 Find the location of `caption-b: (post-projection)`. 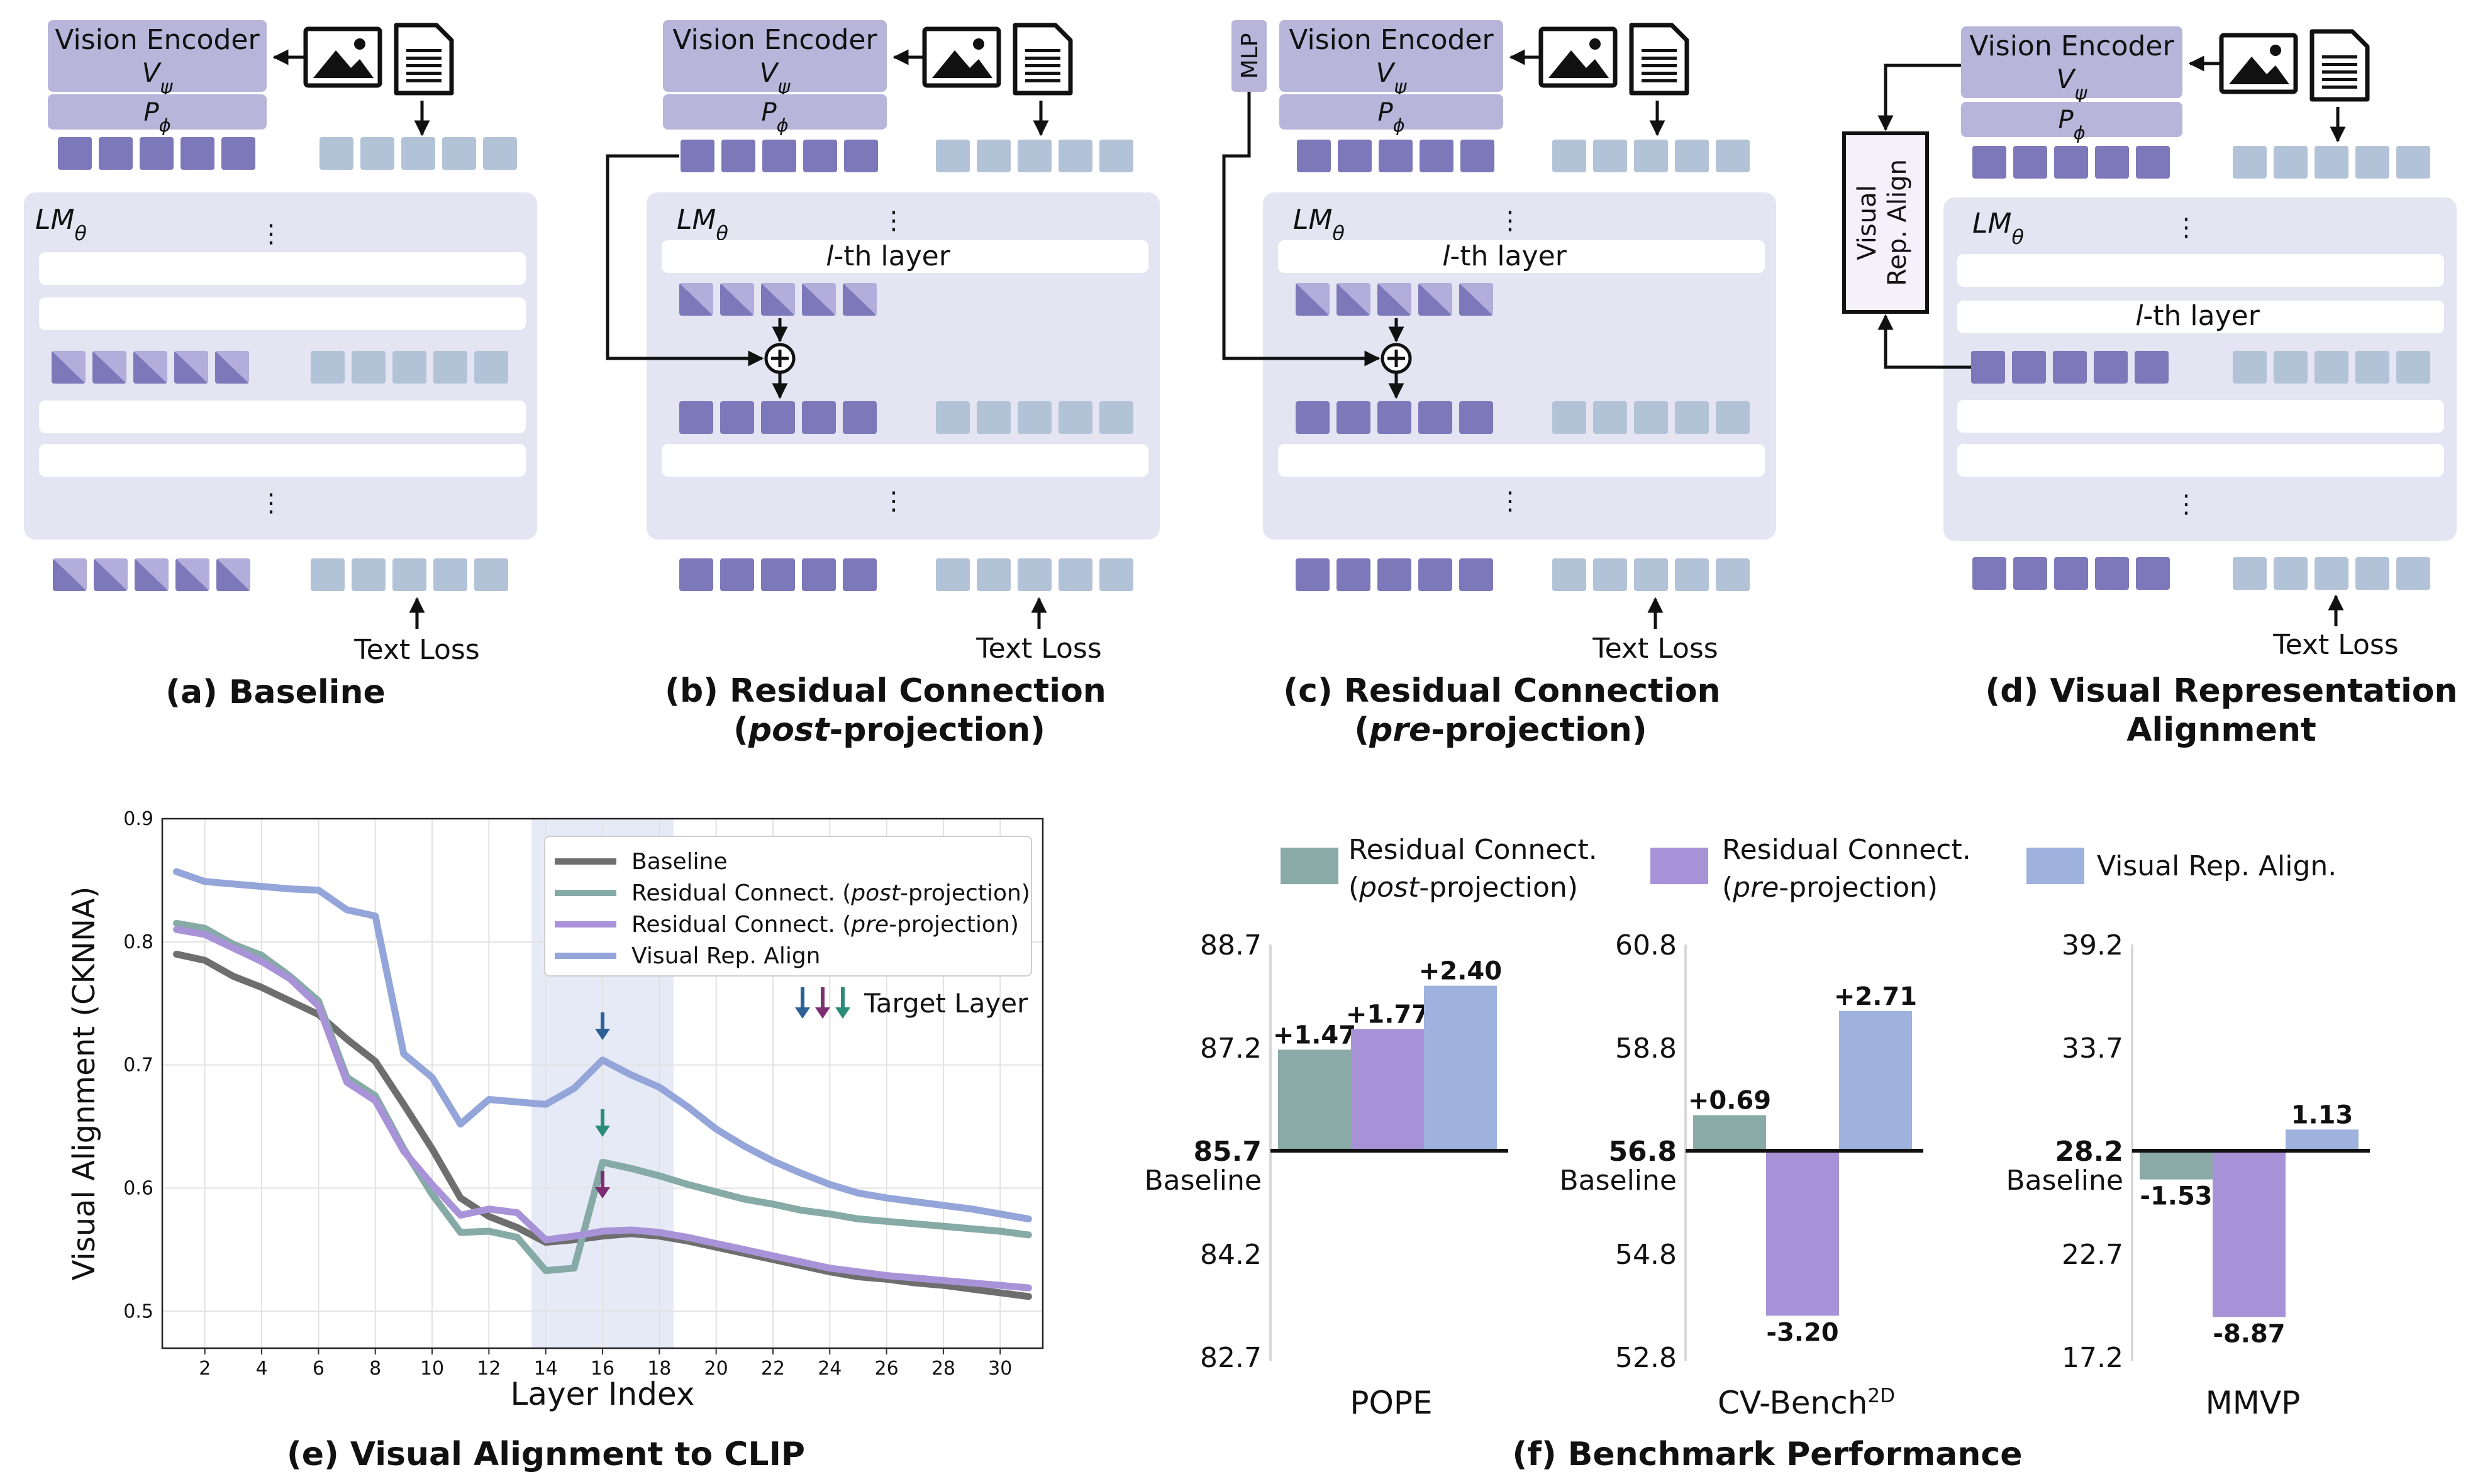

caption-b: (post-projection) is located at coordinates (889, 730).